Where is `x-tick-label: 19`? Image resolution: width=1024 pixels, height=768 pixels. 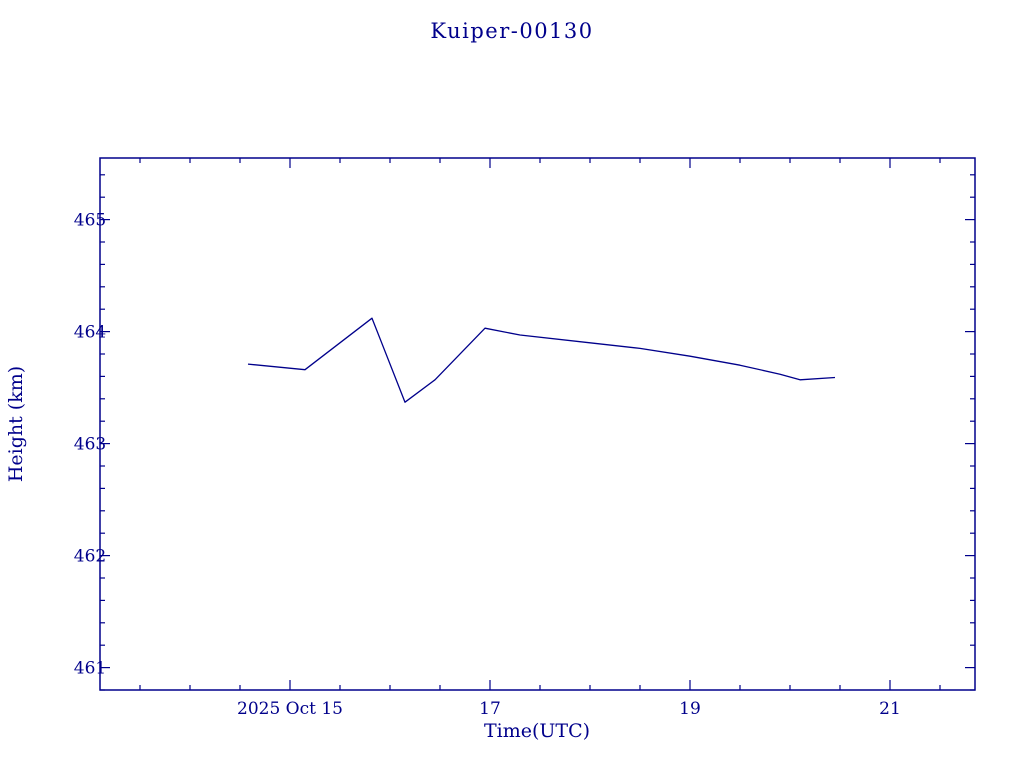
x-tick-label: 19 is located at coordinates (690, 709).